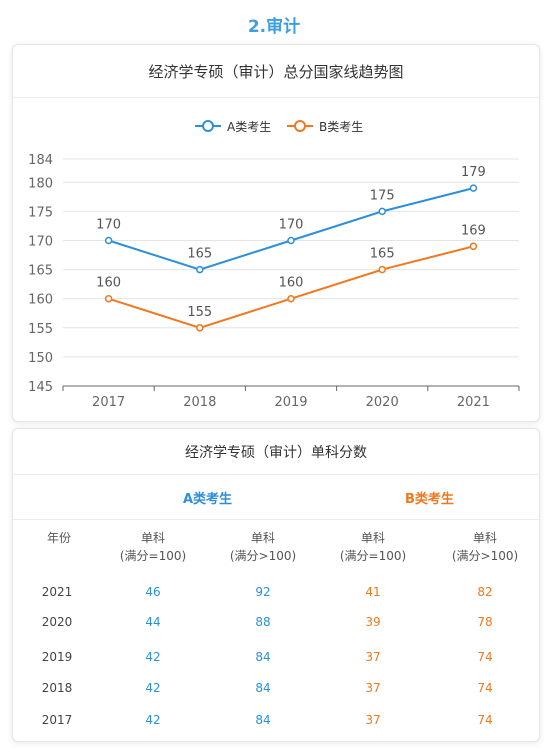  I want to click on table-row: 2021 46 92 41 82, so click(277, 593).